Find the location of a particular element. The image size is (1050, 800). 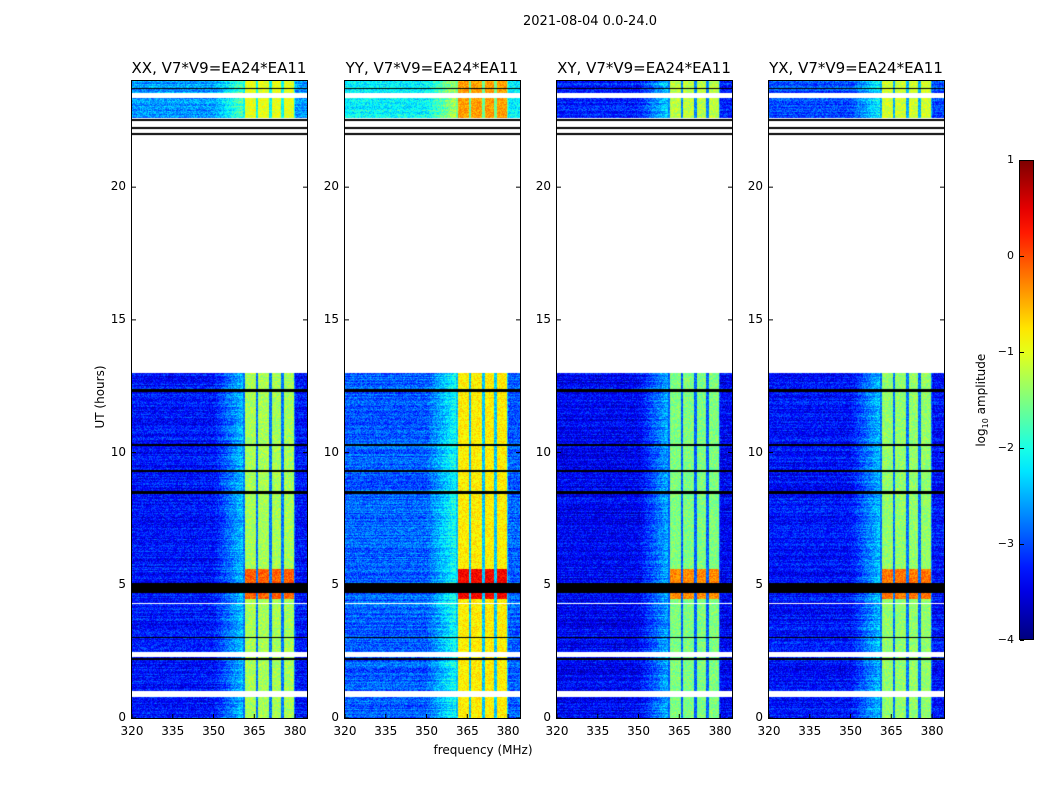

colorbar-tick-label: −2 is located at coordinates (1005, 447).